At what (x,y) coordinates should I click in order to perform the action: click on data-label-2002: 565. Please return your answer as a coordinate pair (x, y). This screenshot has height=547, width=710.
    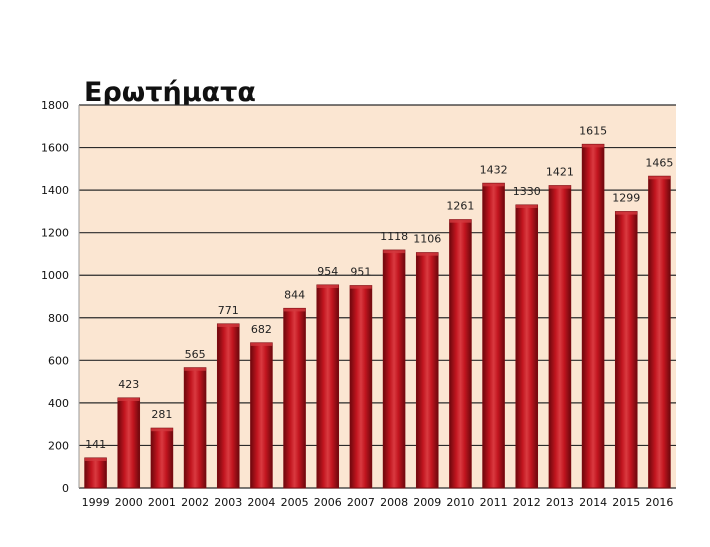
    Looking at the image, I should click on (195, 354).